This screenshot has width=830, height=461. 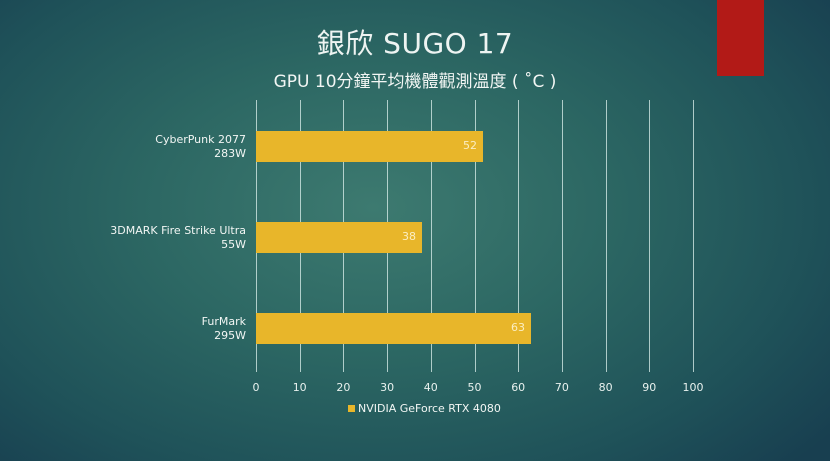 I want to click on bar-3dmark: 38, so click(x=339, y=237).